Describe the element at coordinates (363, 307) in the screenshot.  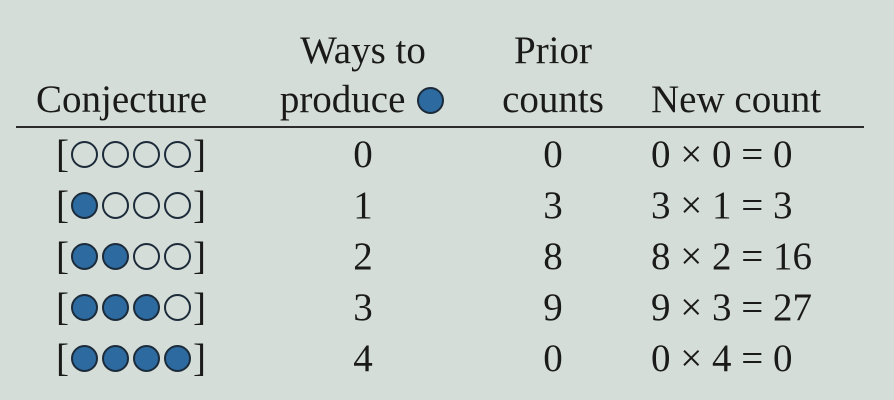
I see `ways-cell: 3` at that location.